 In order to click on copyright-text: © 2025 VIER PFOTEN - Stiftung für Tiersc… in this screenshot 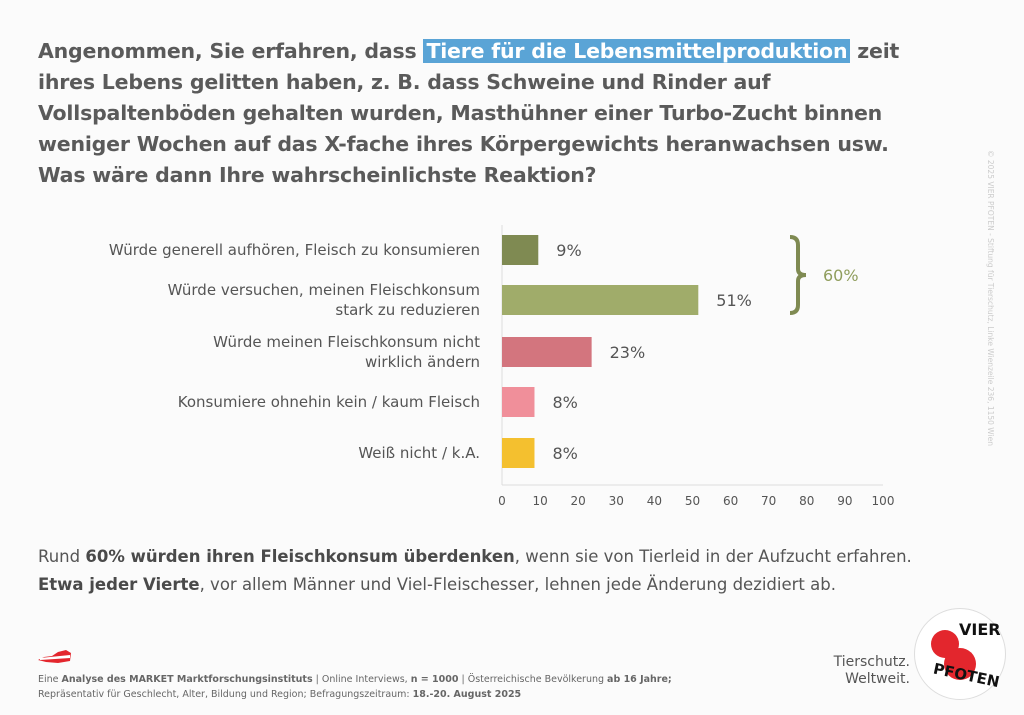, I will do `click(990, 298)`.